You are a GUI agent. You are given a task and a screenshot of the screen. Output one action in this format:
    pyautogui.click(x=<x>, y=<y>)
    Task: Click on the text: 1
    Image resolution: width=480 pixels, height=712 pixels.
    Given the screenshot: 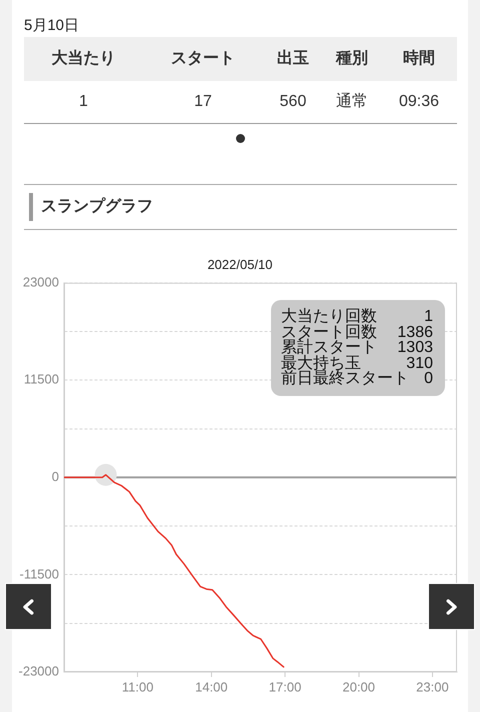 What is the action you would take?
    pyautogui.click(x=83, y=101)
    